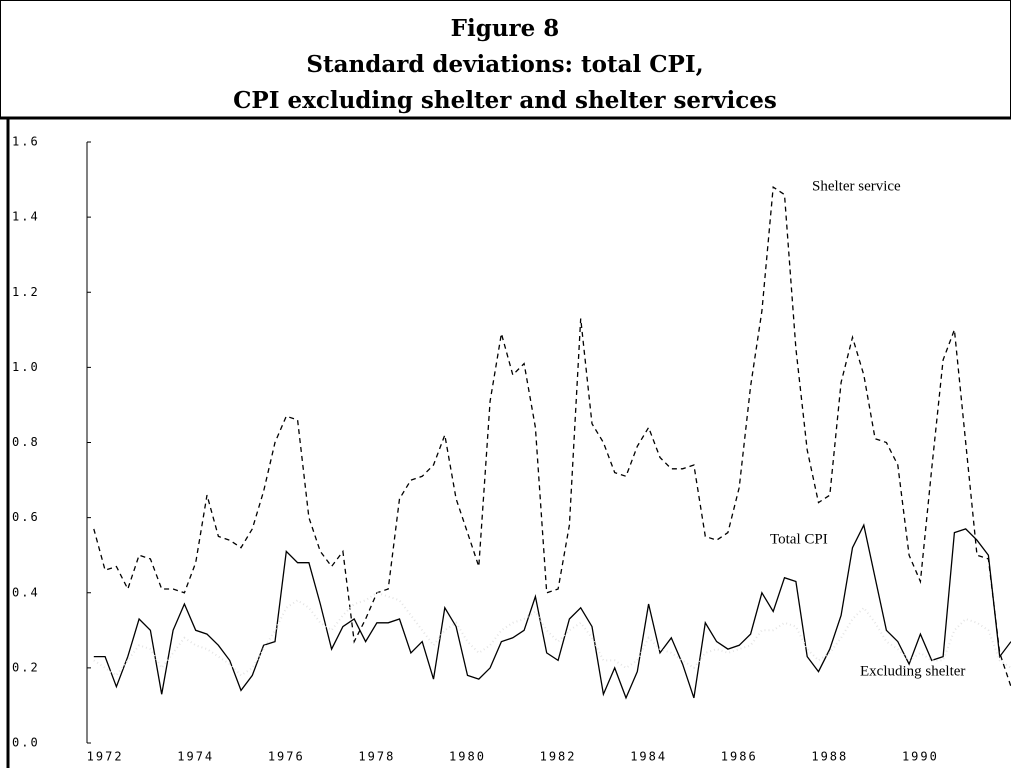 The image size is (1011, 768). I want to click on chart-title: Figure 8, so click(505, 28).